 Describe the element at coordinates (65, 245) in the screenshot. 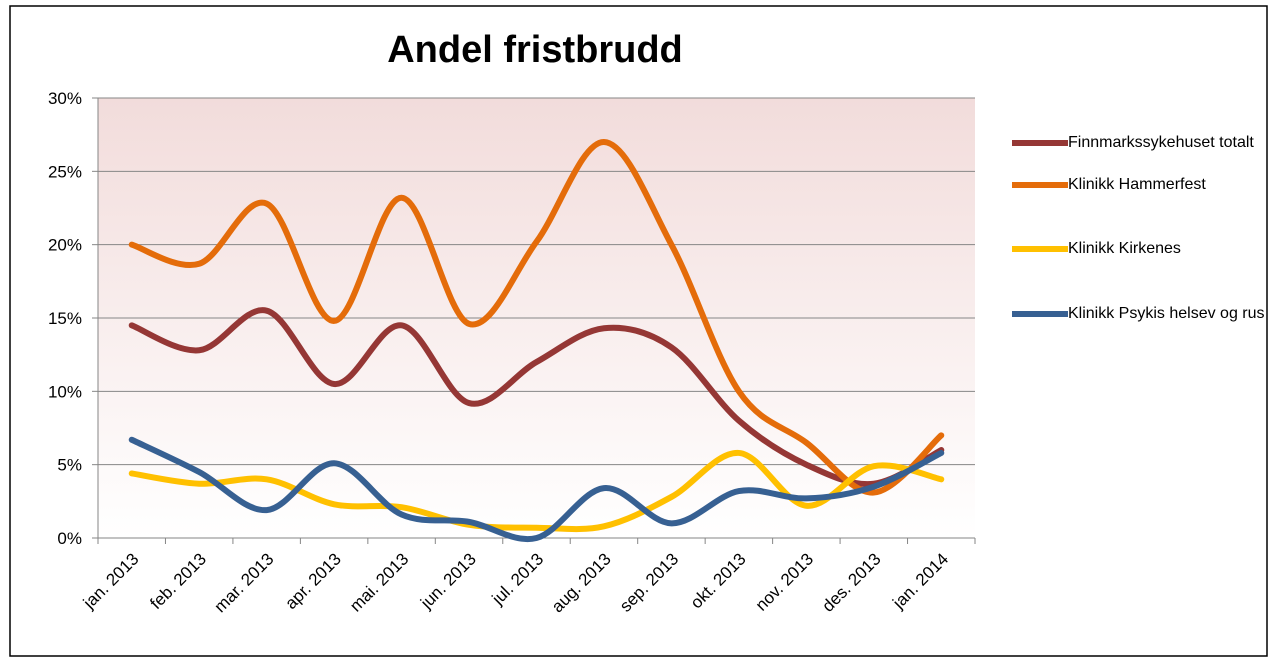

I see `y-tick-label: 20%` at that location.